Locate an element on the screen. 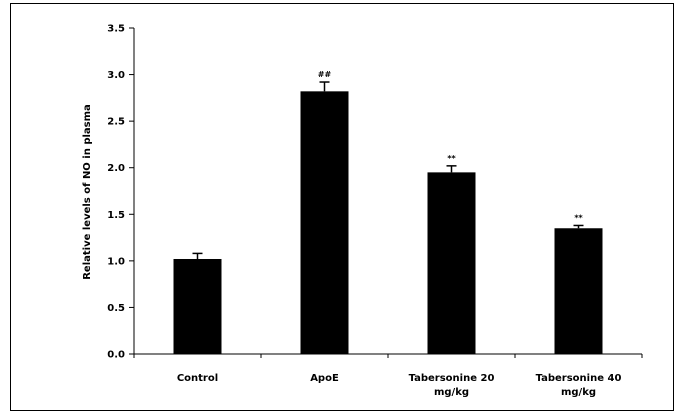 The image size is (682, 414). x-category-label: ApoE is located at coordinates (324, 378).